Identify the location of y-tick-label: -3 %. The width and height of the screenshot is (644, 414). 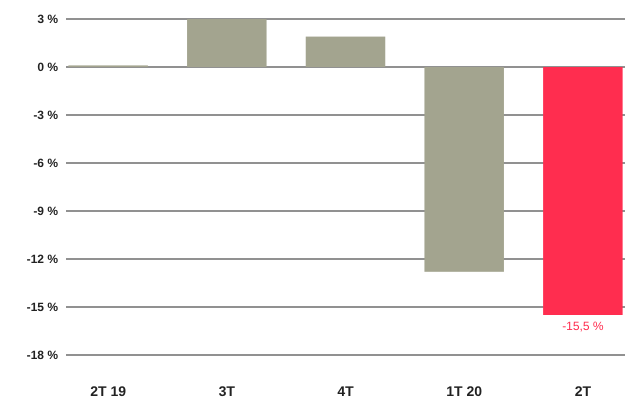
(45, 115).